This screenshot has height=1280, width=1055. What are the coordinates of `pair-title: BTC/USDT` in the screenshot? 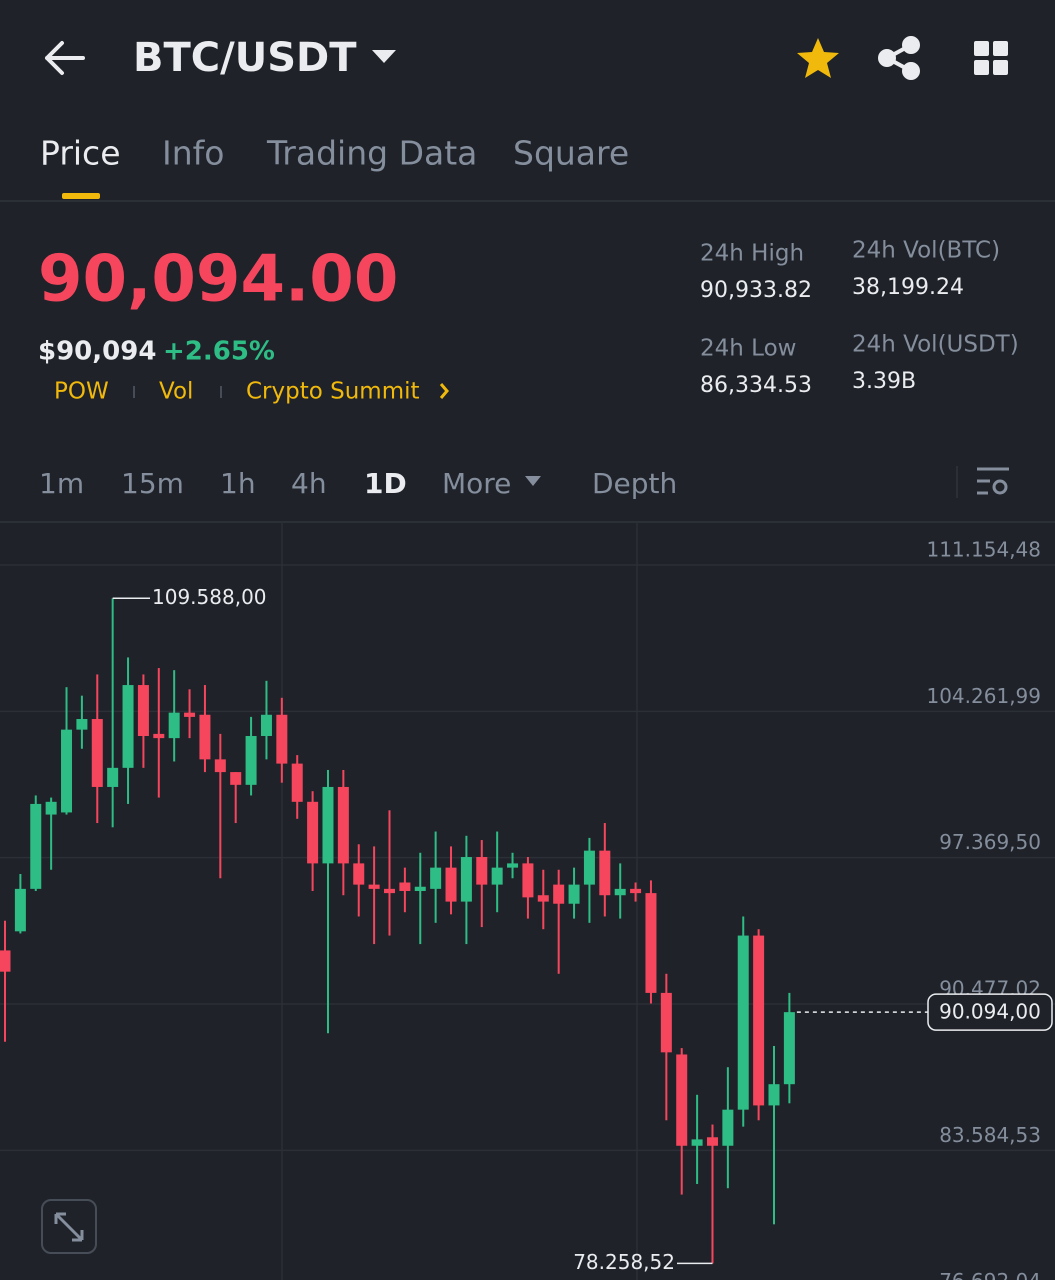 It's located at (245, 58).